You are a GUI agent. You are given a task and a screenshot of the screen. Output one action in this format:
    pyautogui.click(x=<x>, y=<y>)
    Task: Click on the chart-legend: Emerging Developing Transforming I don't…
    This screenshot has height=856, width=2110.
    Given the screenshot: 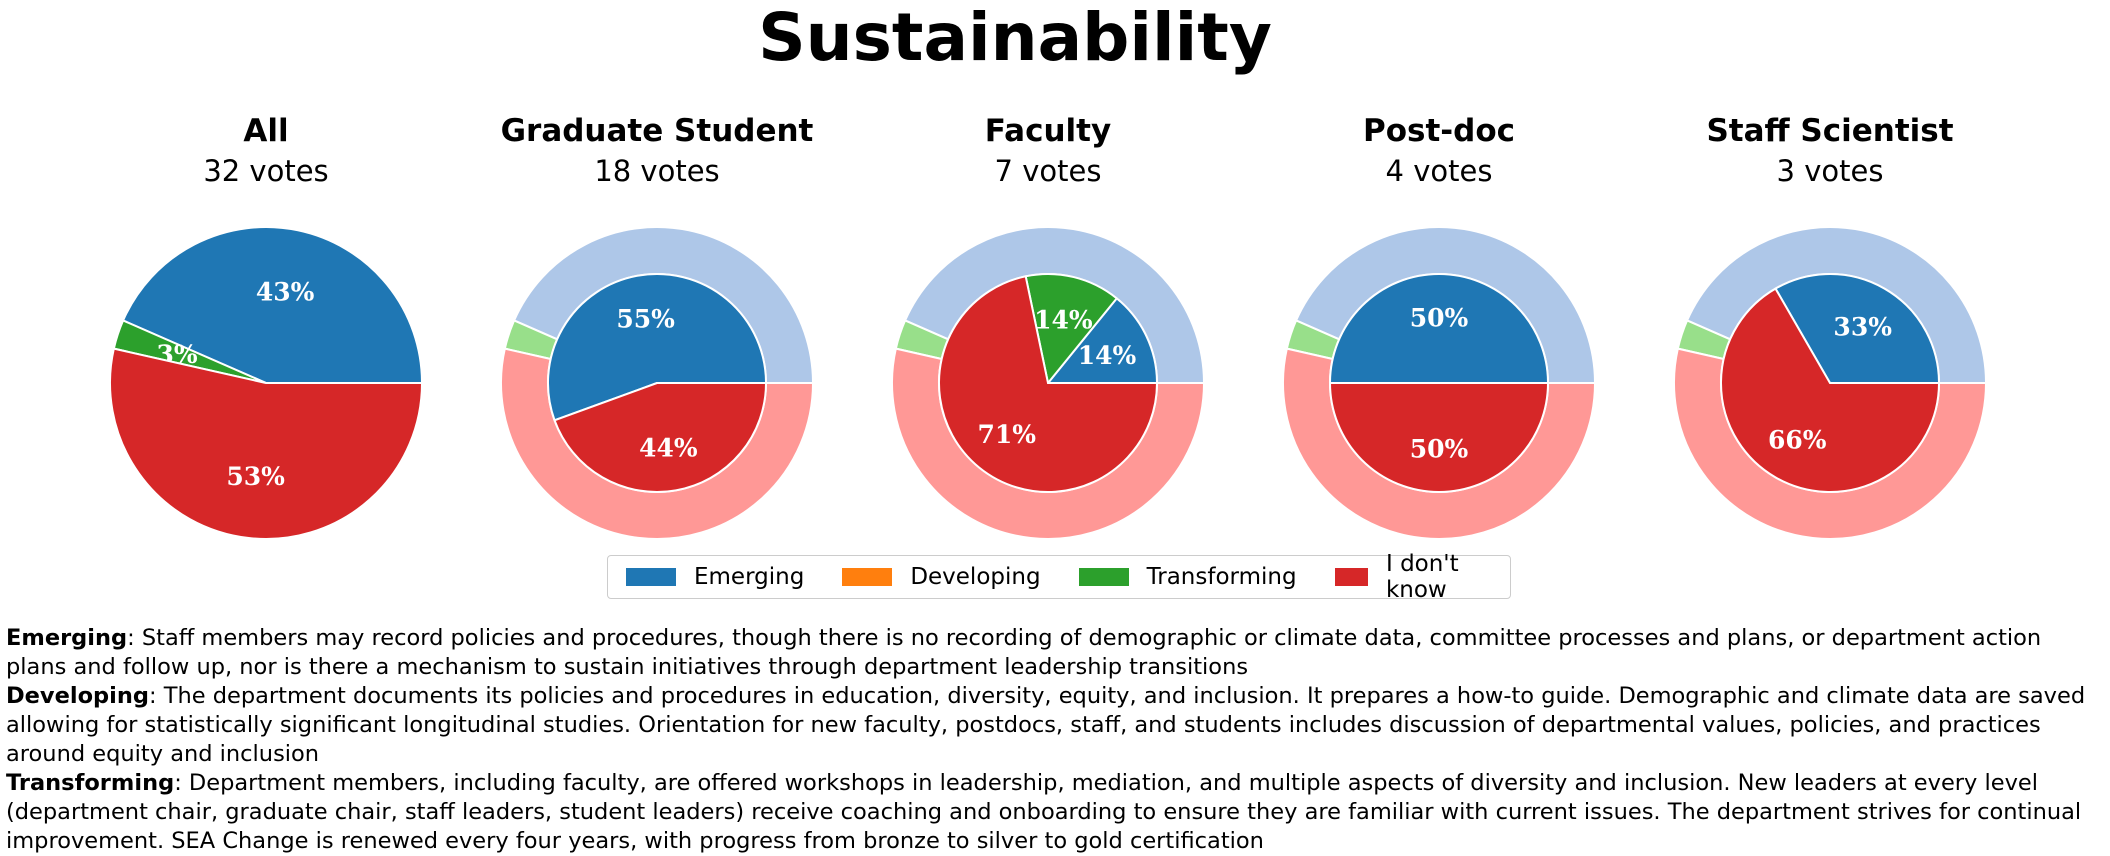 What is the action you would take?
    pyautogui.click(x=1059, y=577)
    